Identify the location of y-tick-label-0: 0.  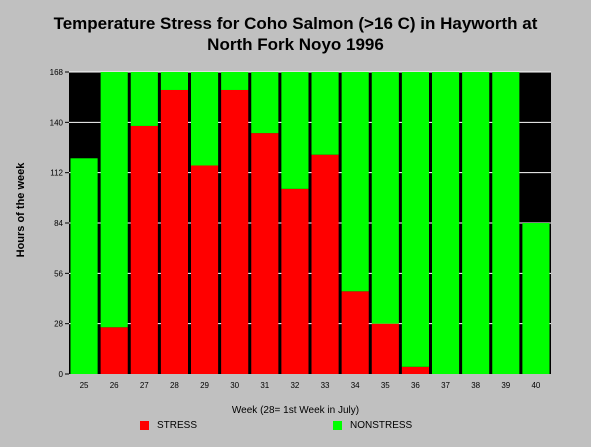
(61, 374).